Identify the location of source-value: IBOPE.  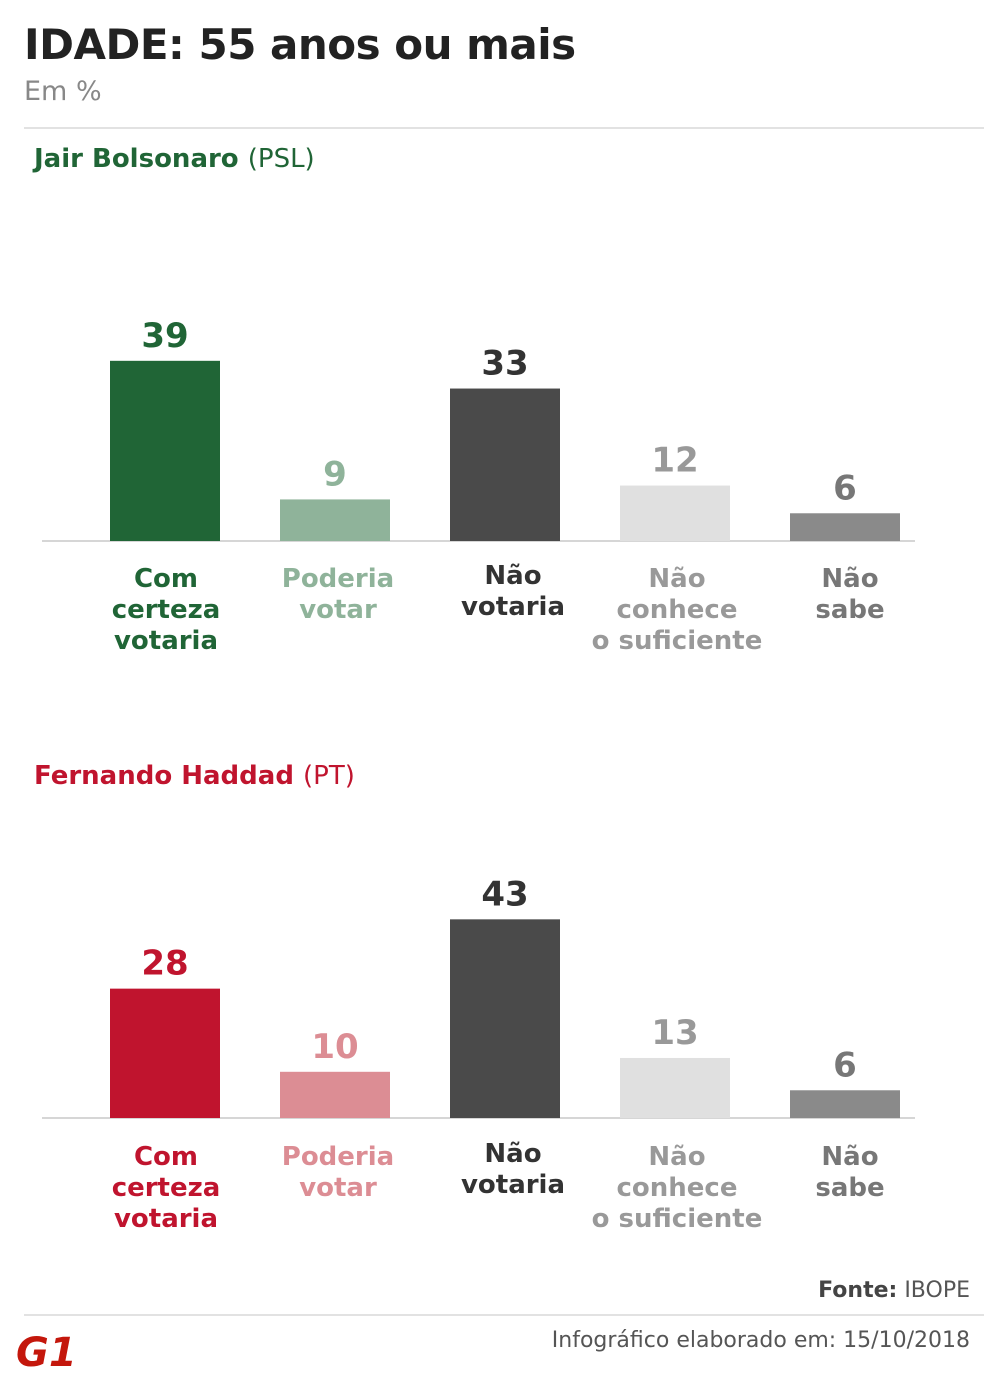
(937, 1290).